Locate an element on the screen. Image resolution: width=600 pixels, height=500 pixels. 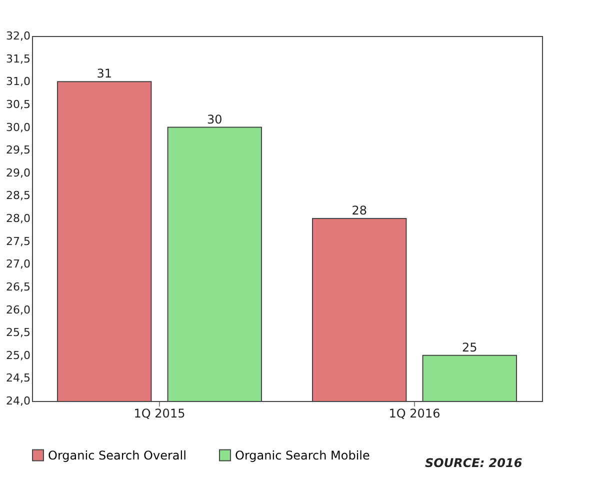
y-tick-label: 29,0 is located at coordinates (18, 173).